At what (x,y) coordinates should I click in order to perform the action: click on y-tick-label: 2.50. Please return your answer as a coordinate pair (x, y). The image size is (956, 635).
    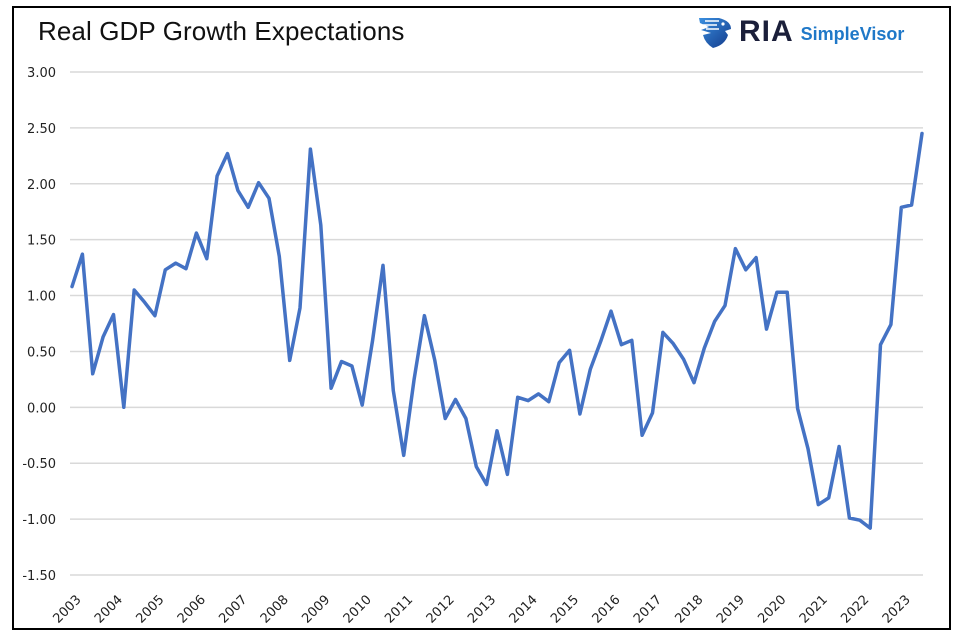
    Looking at the image, I should click on (41, 129).